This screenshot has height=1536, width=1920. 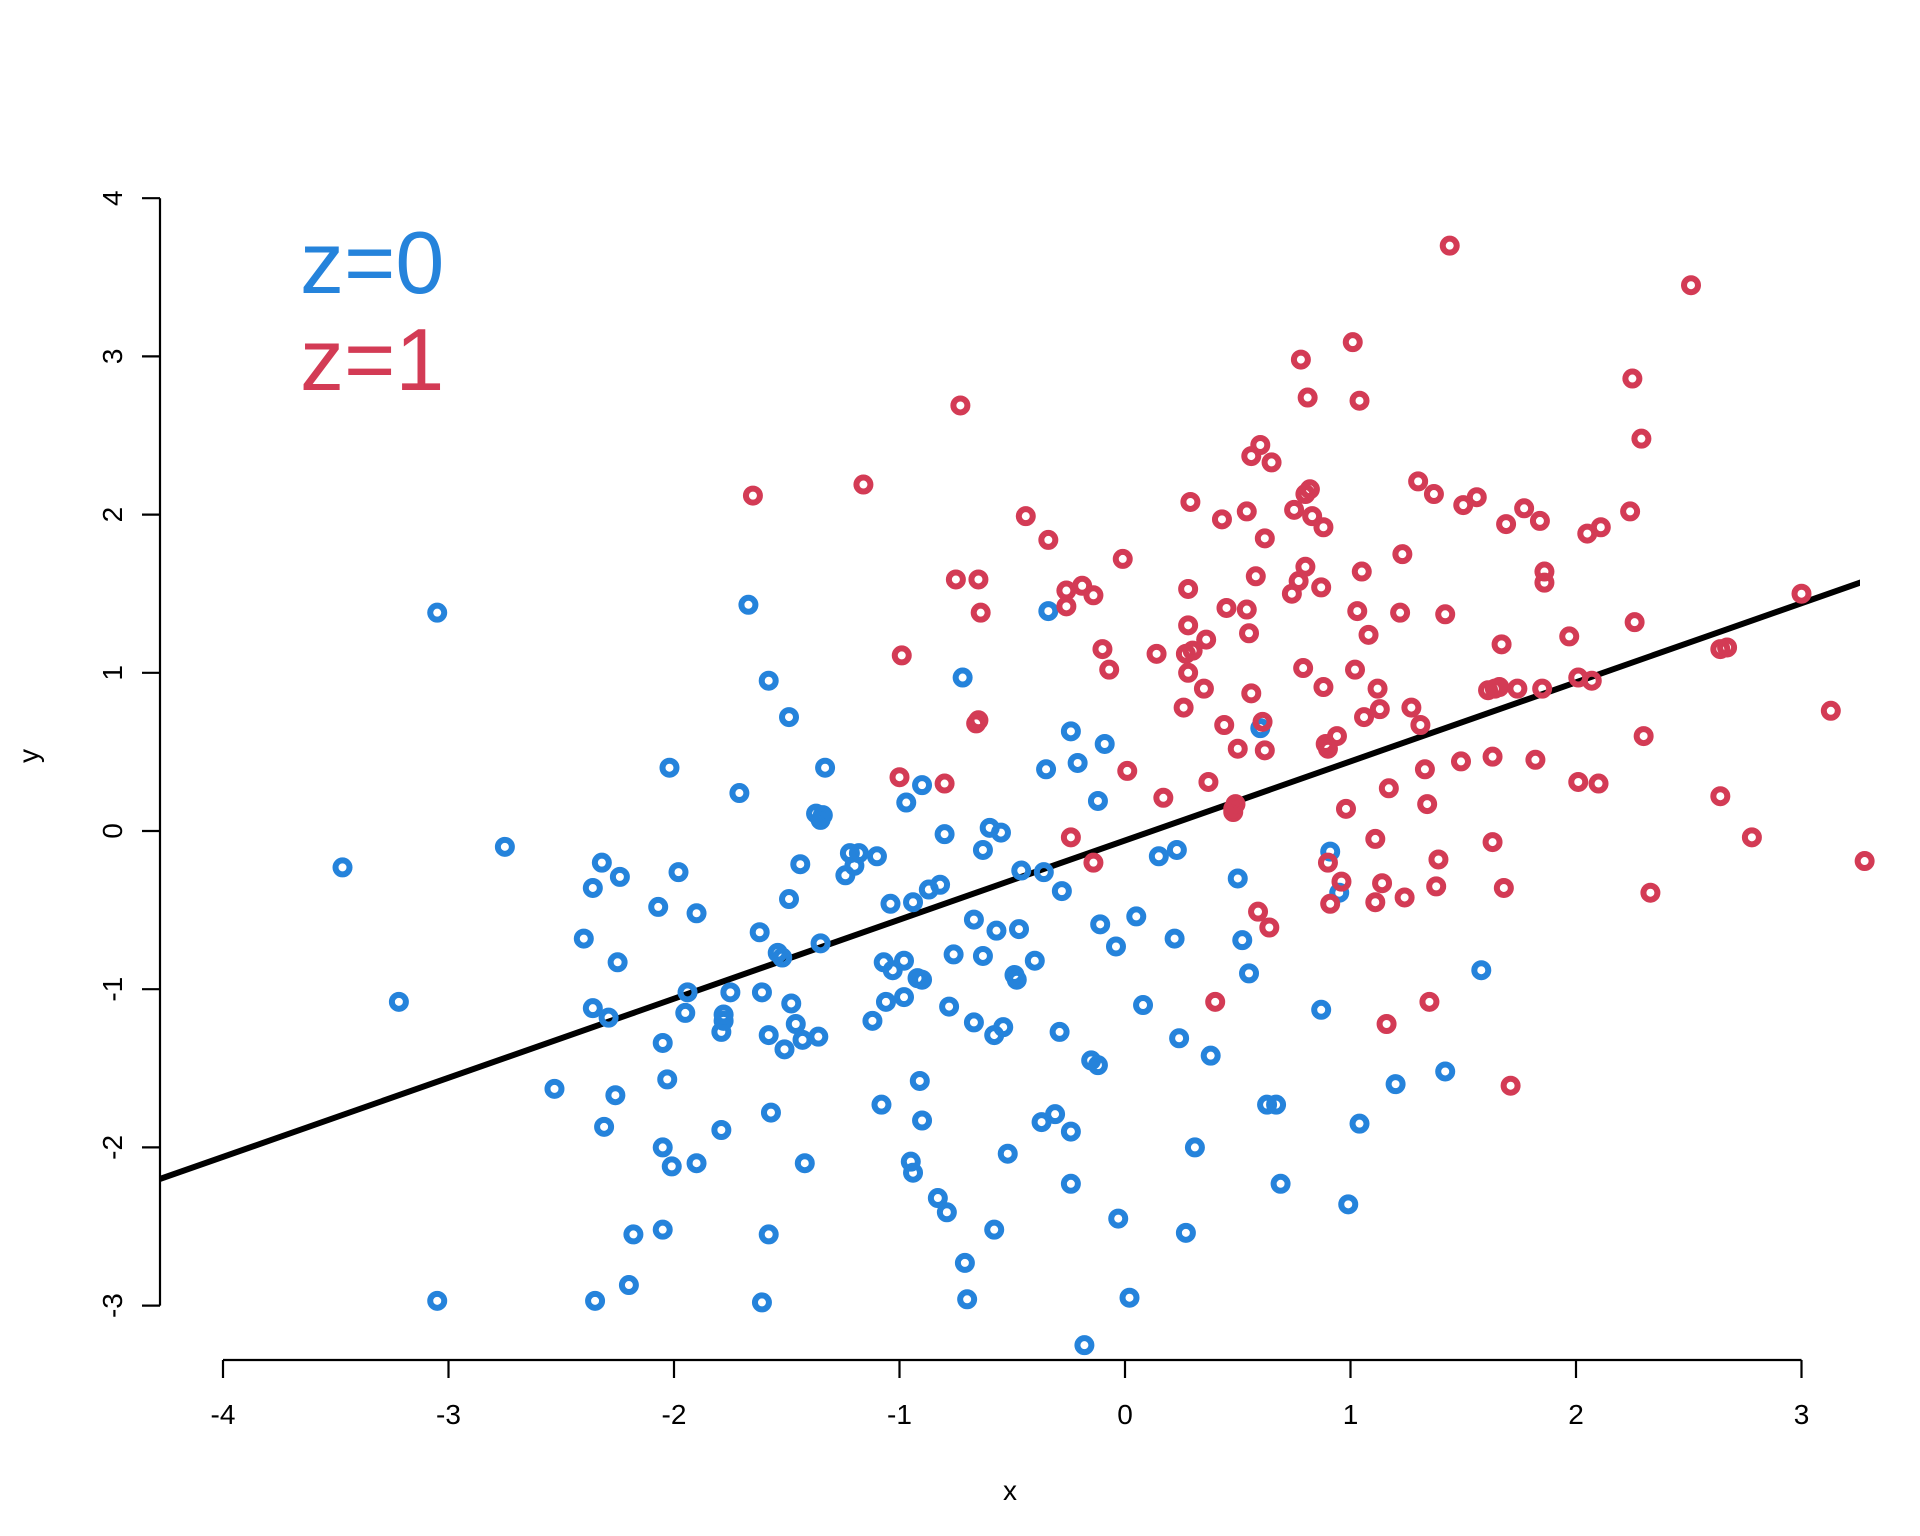 I want to click on x-axis-ticks: -4 -3 -2 -1 0 1 2 3, so click(x=1010, y=1395).